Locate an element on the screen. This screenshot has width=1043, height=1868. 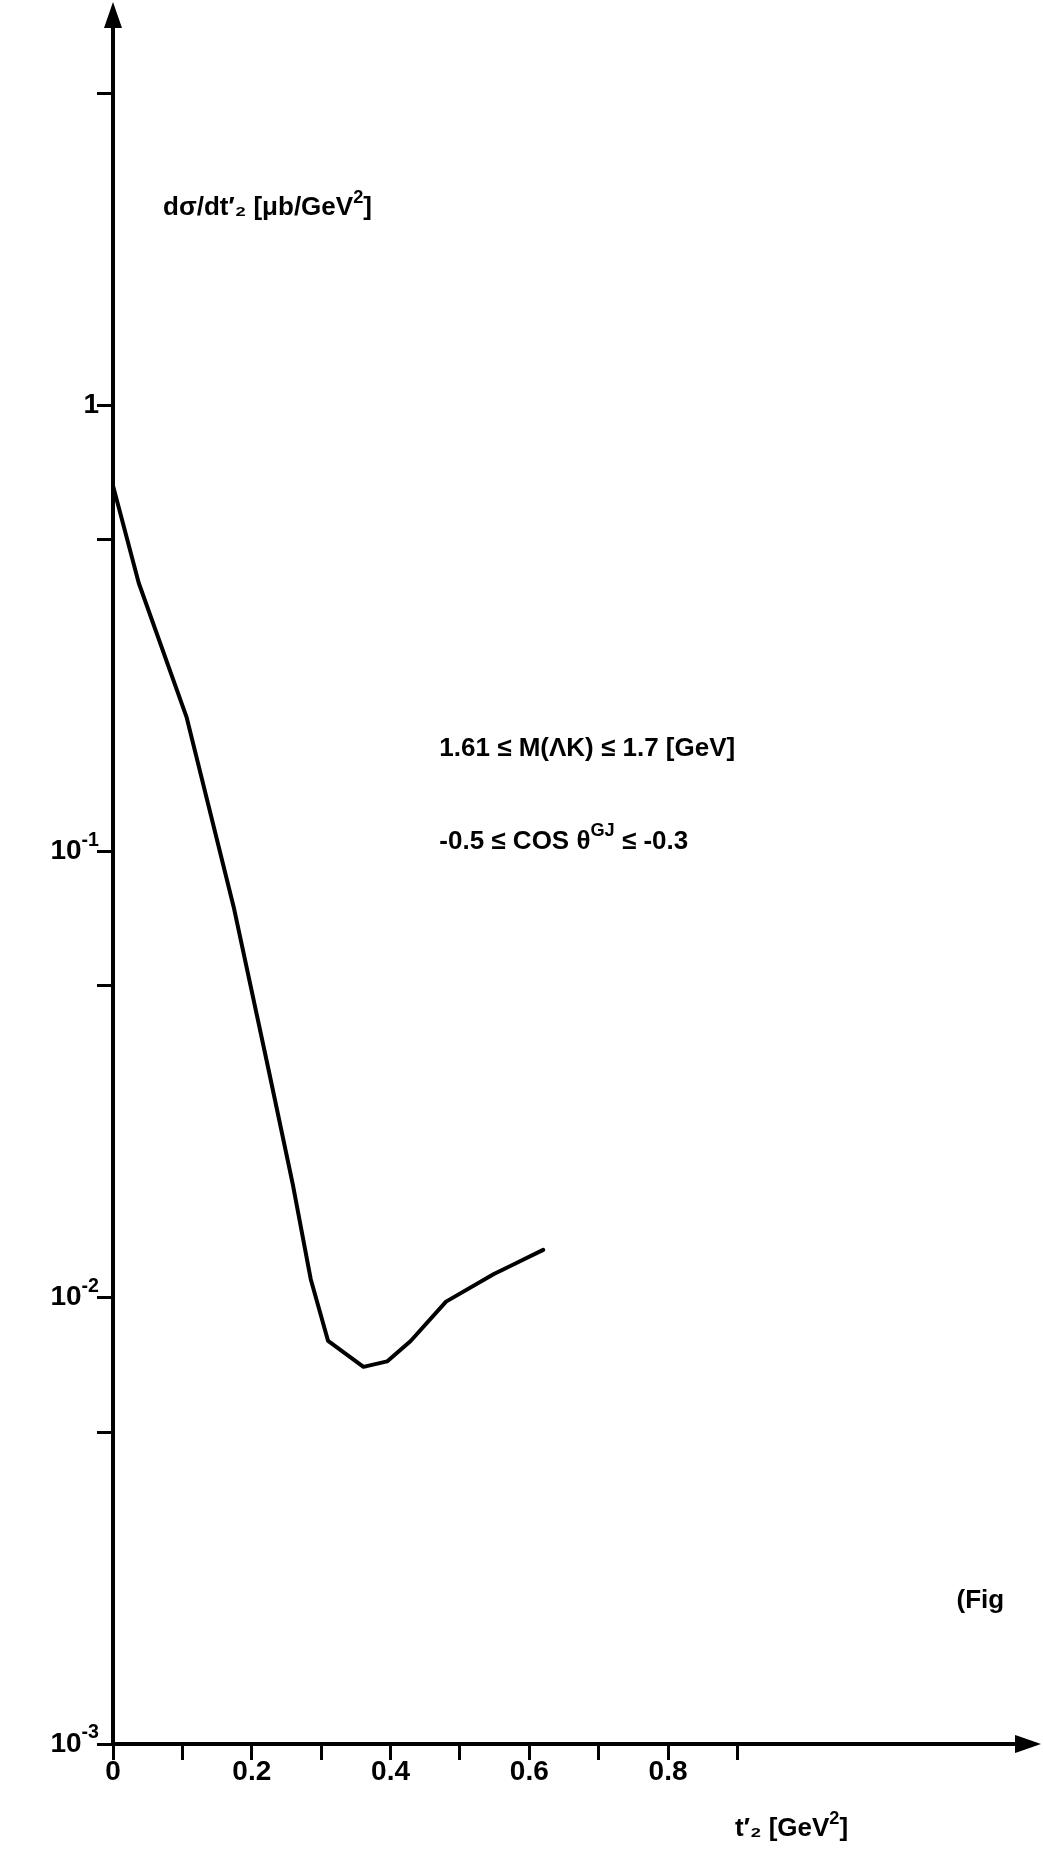
x-tick-label: 0.8 is located at coordinates (668, 1770).